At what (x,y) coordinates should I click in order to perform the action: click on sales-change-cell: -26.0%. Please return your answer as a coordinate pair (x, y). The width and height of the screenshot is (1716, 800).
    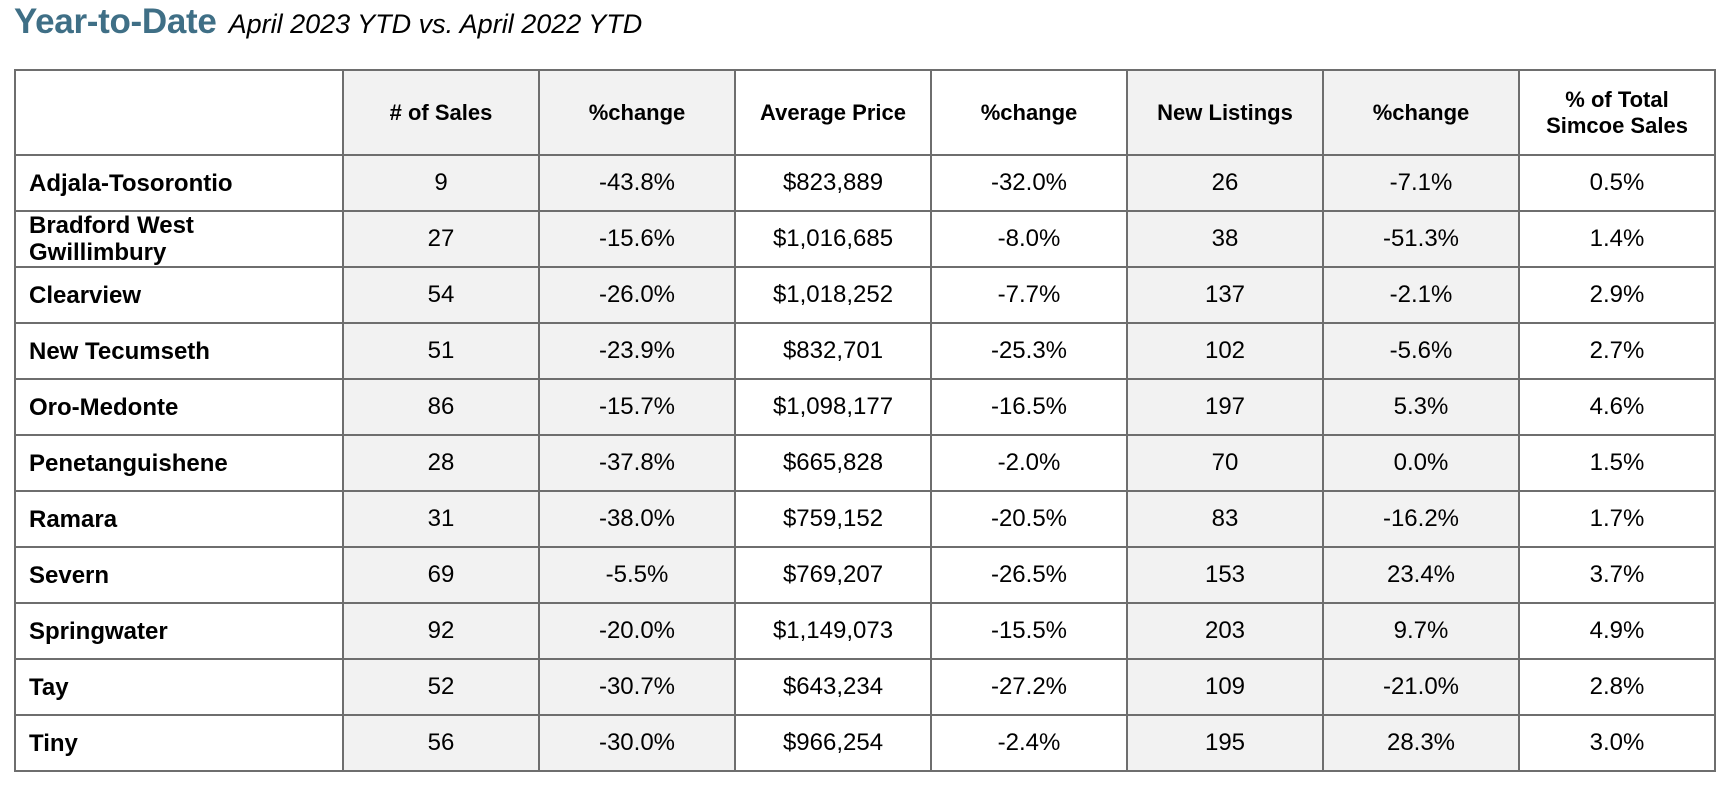
    Looking at the image, I should click on (637, 295).